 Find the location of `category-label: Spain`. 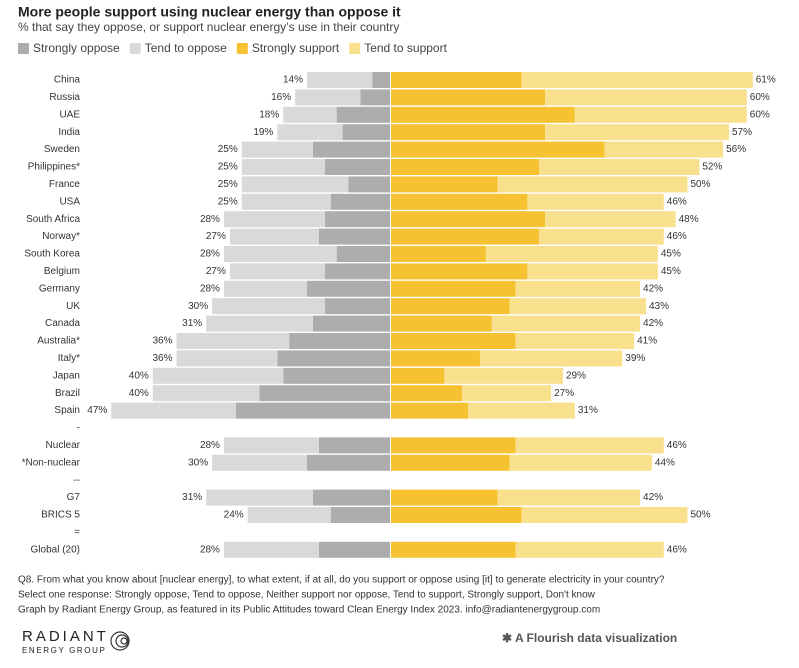

category-label: Spain is located at coordinates (67, 410).